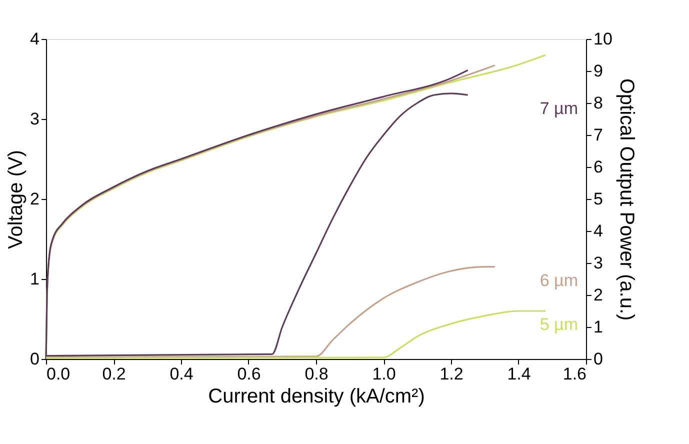 Image resolution: width=689 pixels, height=444 pixels. What do you see at coordinates (316, 374) in the screenshot?
I see `x-tick-label: 0.8` at bounding box center [316, 374].